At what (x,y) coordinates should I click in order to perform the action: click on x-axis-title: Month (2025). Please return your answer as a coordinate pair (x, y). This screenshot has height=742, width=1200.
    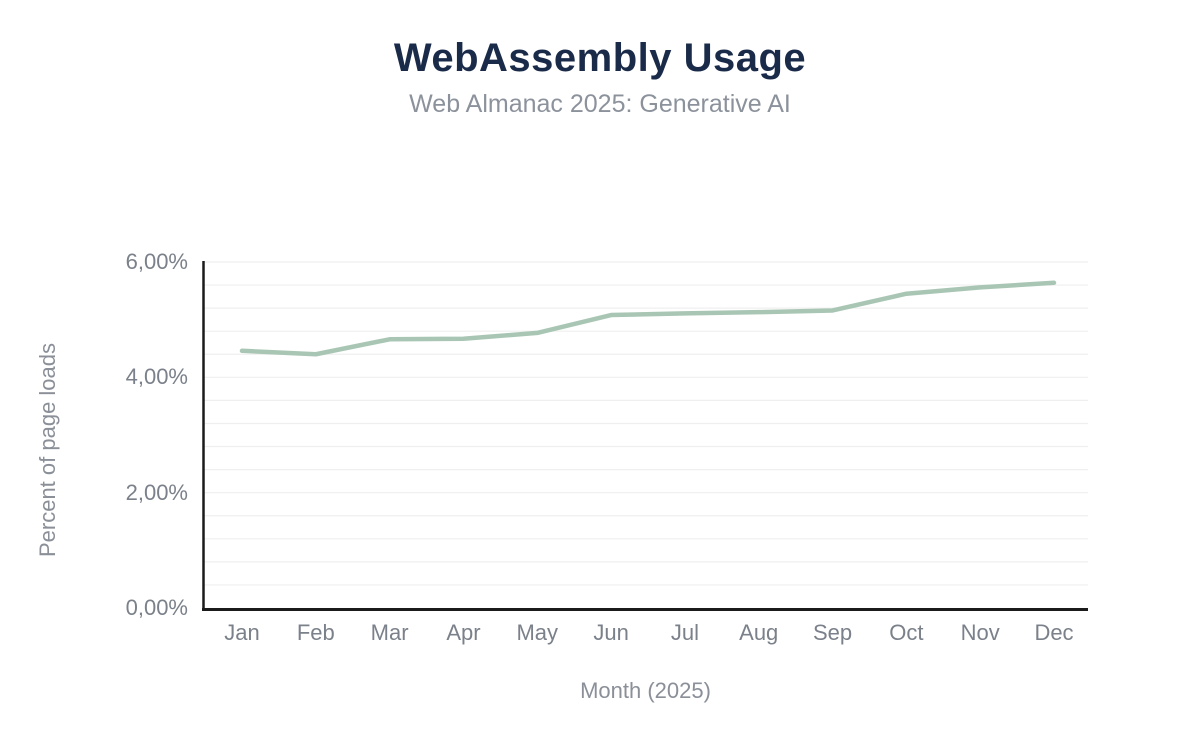
    Looking at the image, I should click on (645, 690).